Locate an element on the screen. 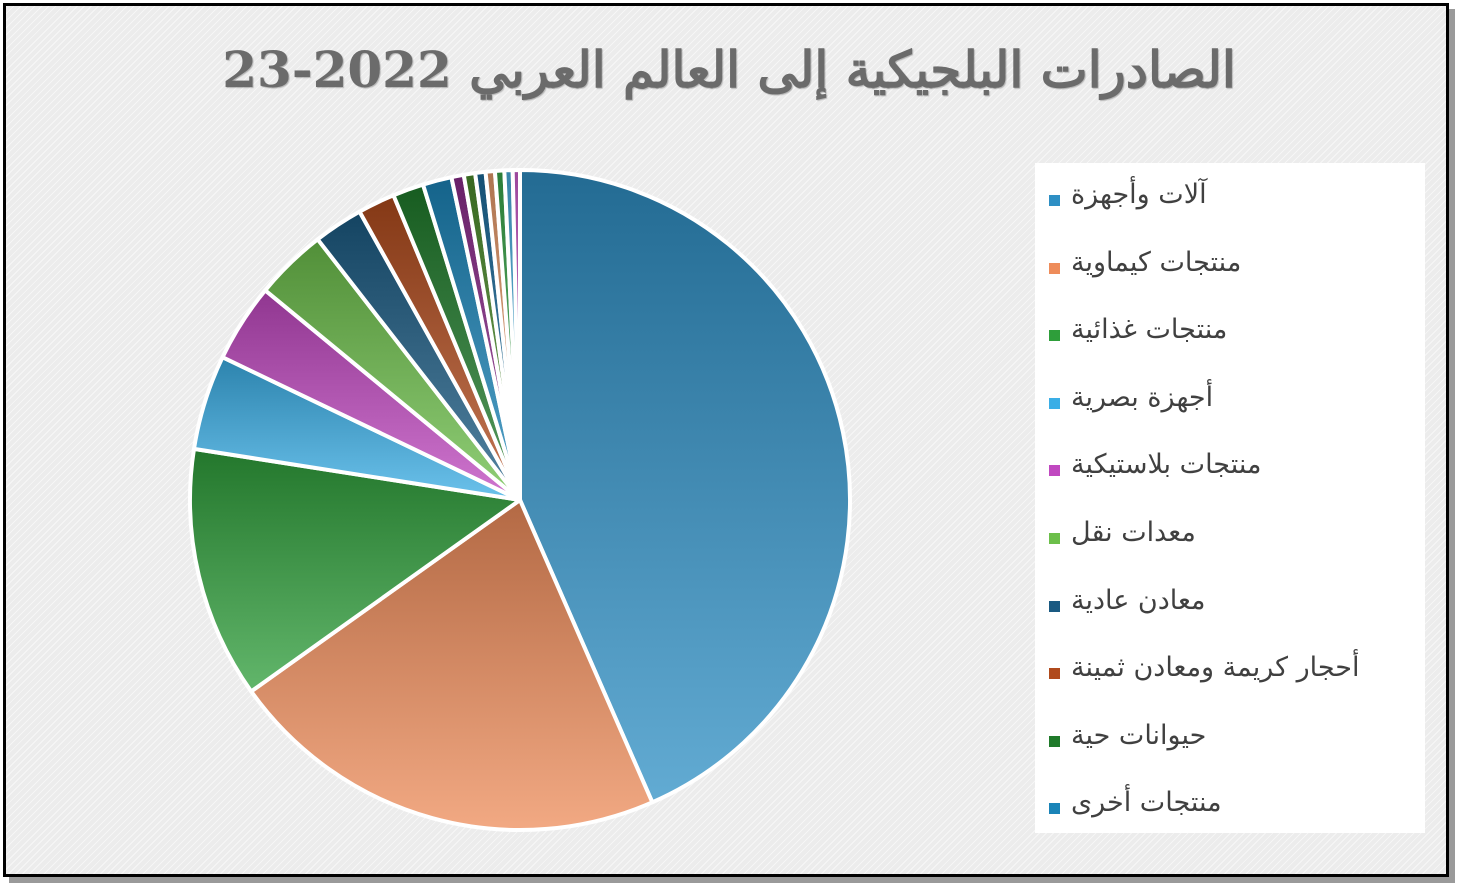 Image resolution: width=1458 pixels, height=885 pixels. legend-item-2: منتجات غذائية is located at coordinates (1230, 330).